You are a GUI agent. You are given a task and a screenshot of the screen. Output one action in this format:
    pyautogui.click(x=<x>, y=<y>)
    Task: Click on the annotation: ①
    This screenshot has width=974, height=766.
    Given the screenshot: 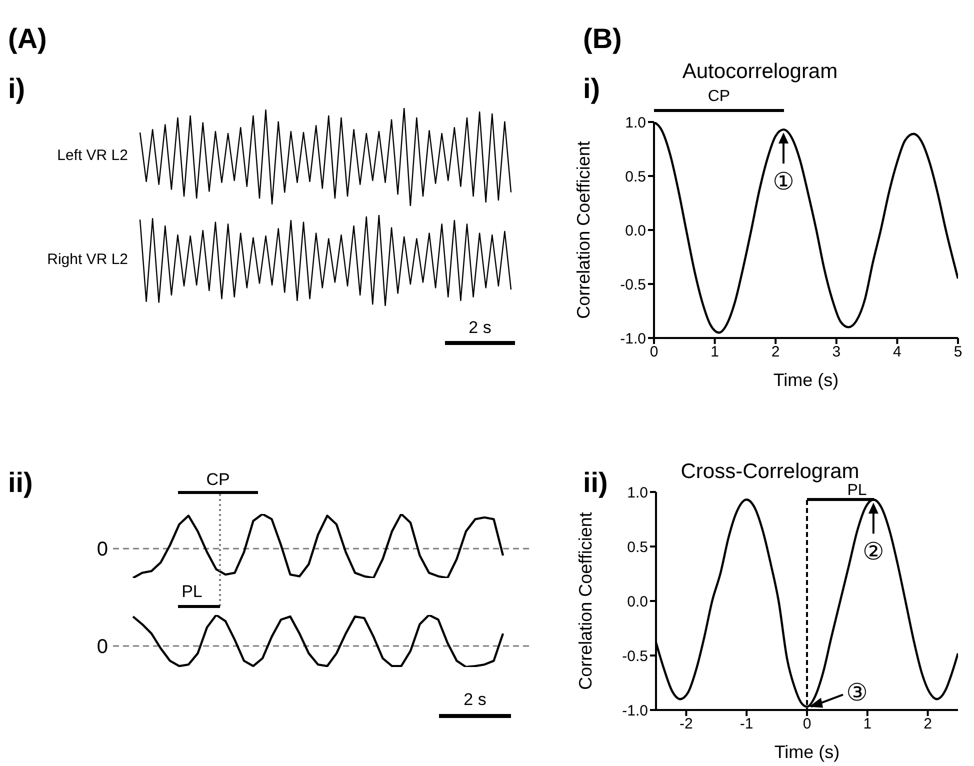 What is the action you would take?
    pyautogui.click(x=783, y=182)
    